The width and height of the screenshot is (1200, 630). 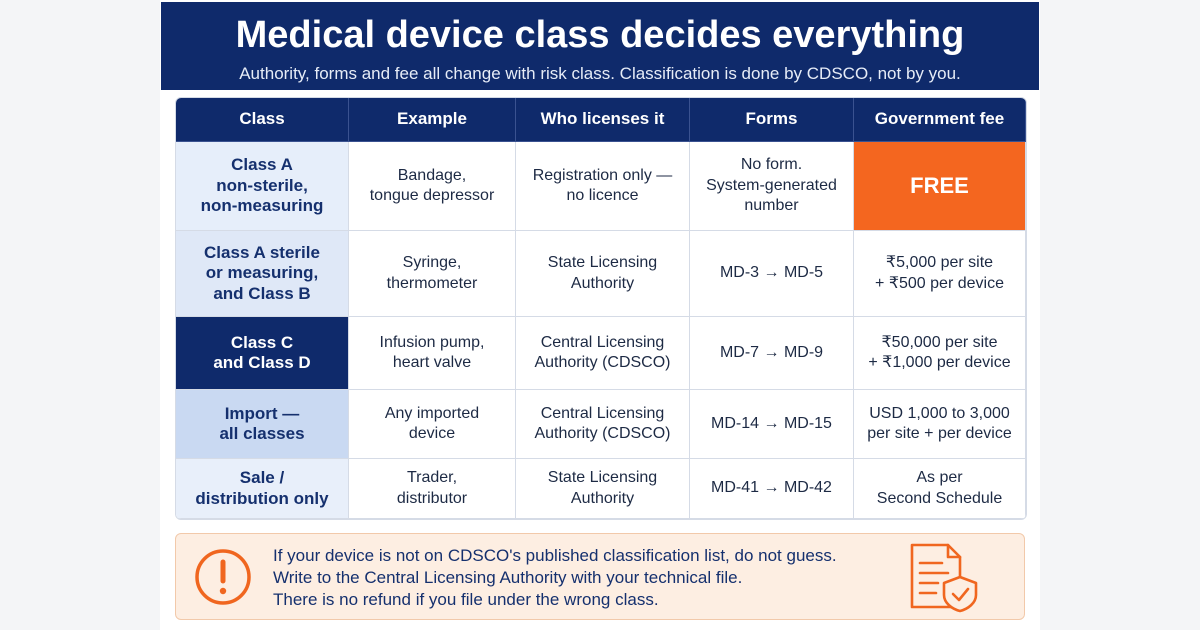 What do you see at coordinates (432, 477) in the screenshot?
I see `cell-line: Trader,` at bounding box center [432, 477].